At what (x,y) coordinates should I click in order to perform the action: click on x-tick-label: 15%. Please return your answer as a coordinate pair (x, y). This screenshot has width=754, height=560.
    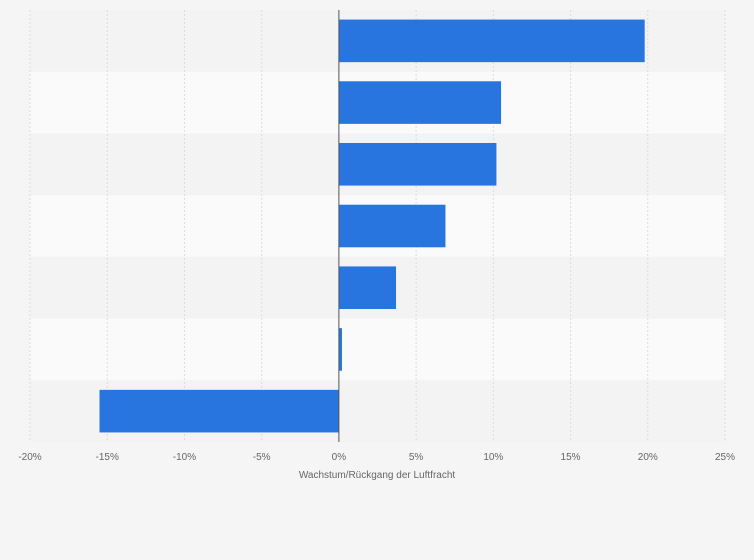
    Looking at the image, I should click on (571, 457).